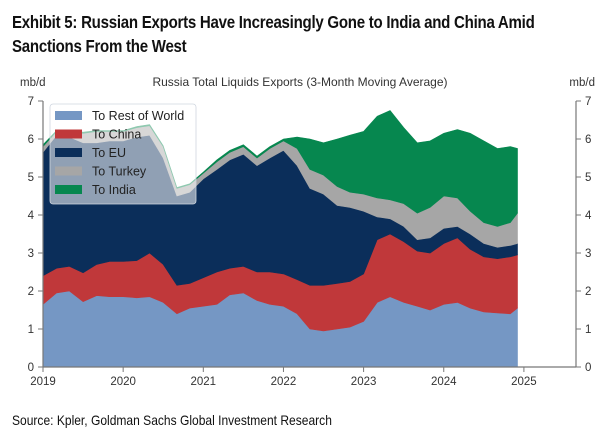  Describe the element at coordinates (68, 189) in the screenshot. I see `legend-swatch-to-india` at that location.